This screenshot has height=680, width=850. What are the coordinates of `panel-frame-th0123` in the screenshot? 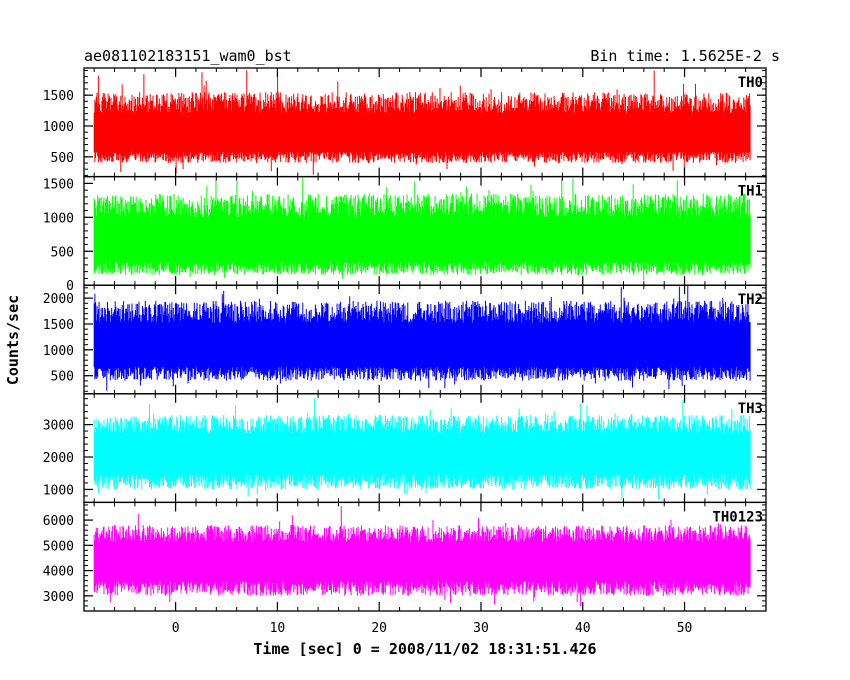 It's located at (425, 556).